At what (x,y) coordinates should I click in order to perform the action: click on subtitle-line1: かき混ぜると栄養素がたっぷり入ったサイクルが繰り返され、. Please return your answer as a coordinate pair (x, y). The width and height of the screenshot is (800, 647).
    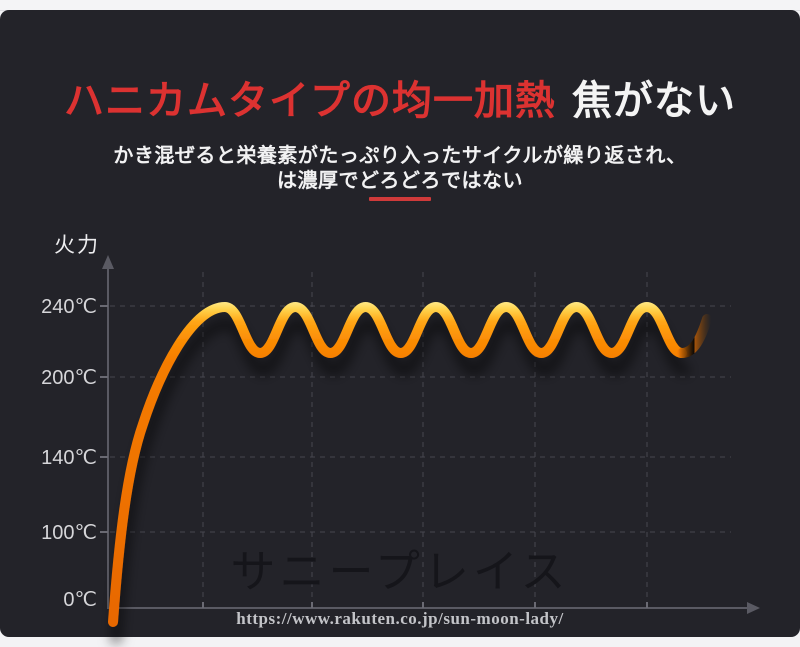
    Looking at the image, I should click on (400, 156).